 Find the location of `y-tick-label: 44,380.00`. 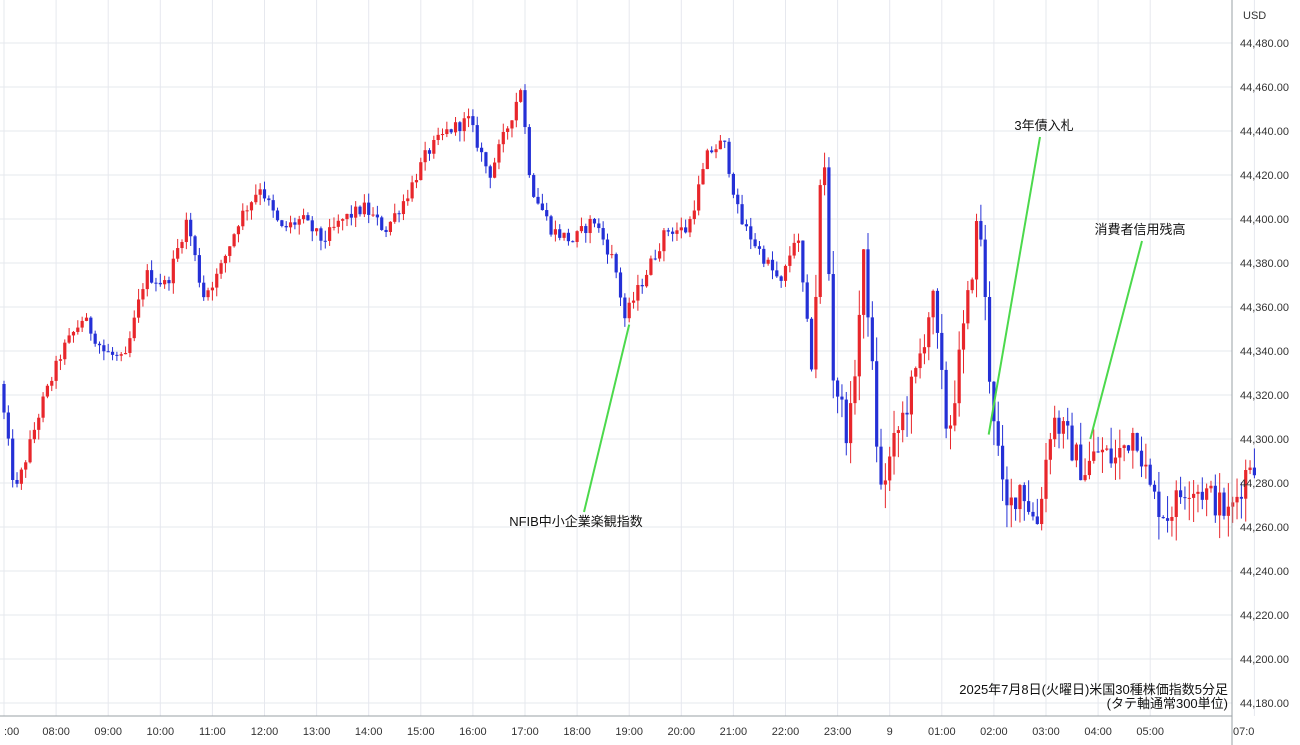

y-tick-label: 44,380.00 is located at coordinates (1264, 264).